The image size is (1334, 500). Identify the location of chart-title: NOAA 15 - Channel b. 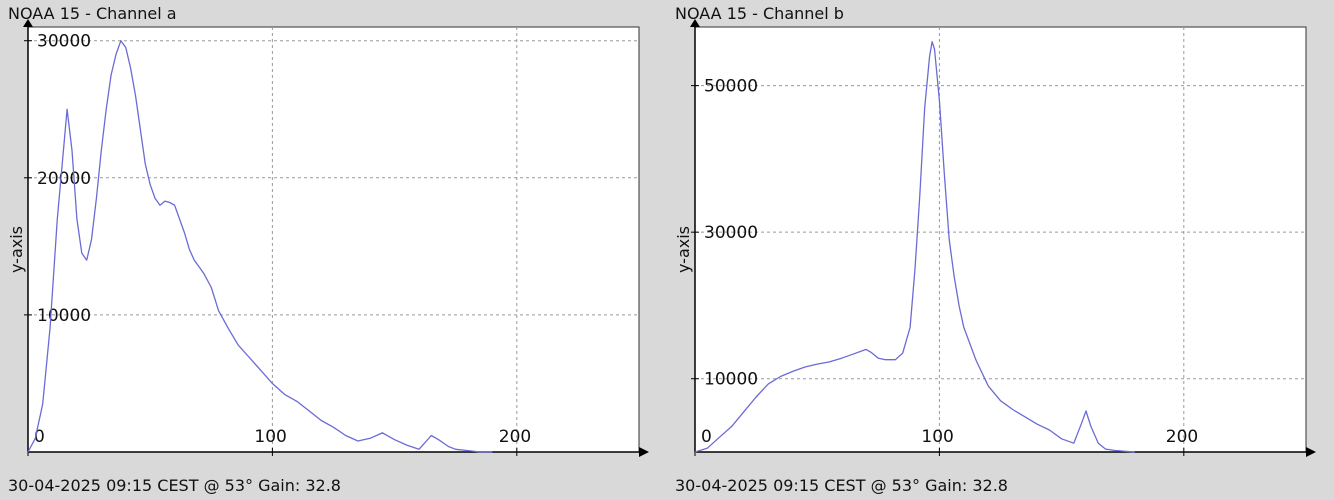
(759, 13).